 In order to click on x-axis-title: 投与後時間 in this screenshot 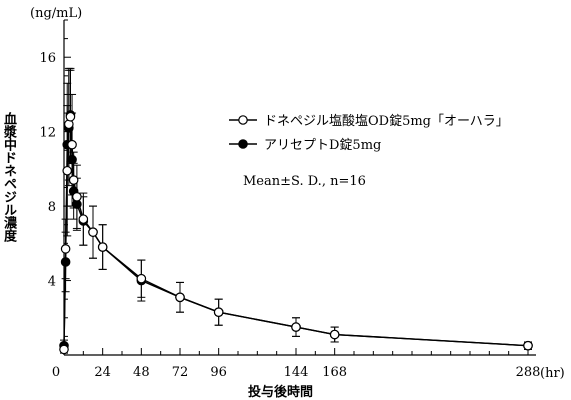, I will do `click(280, 392)`.